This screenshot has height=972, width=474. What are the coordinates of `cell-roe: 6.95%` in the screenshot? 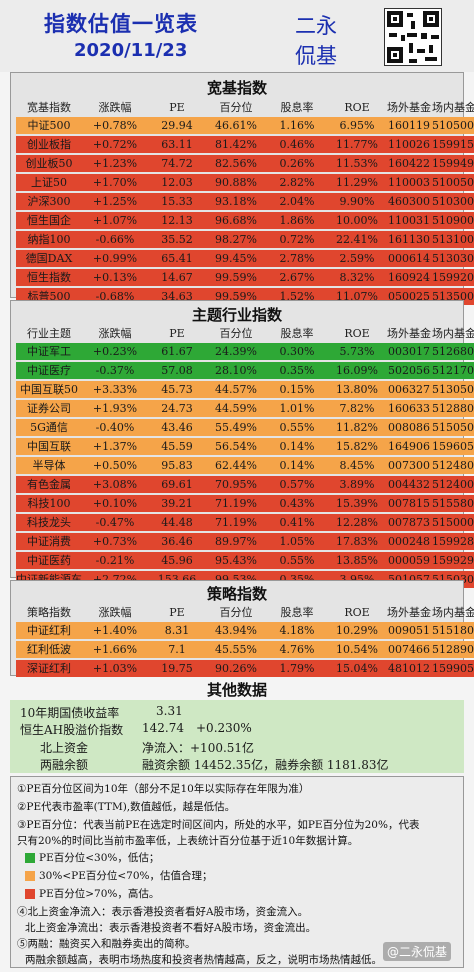 It's located at (357, 125).